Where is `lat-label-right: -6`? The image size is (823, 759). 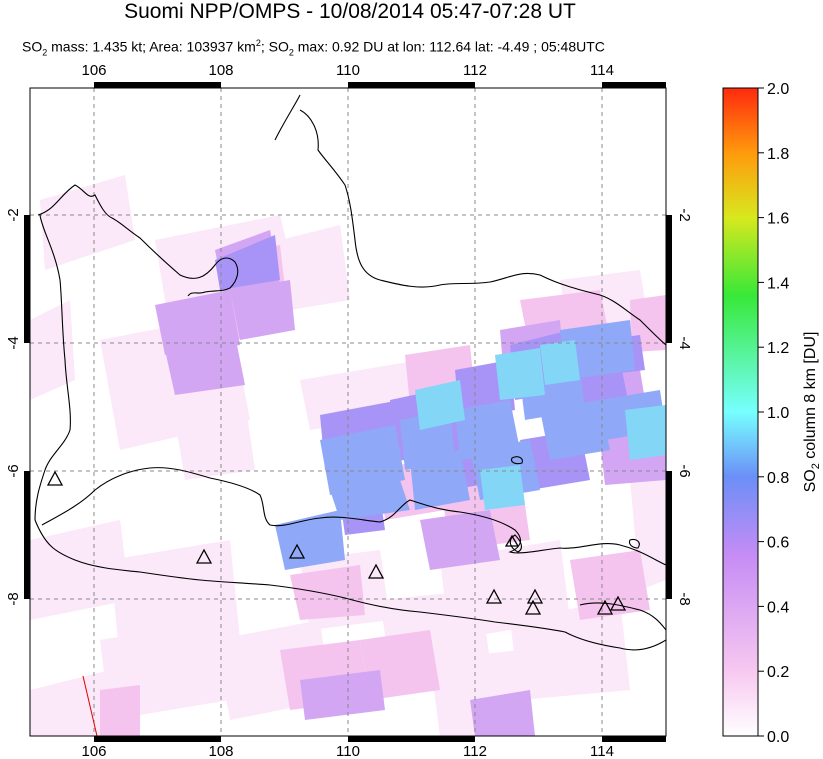 lat-label-right: -6 is located at coordinates (684, 470).